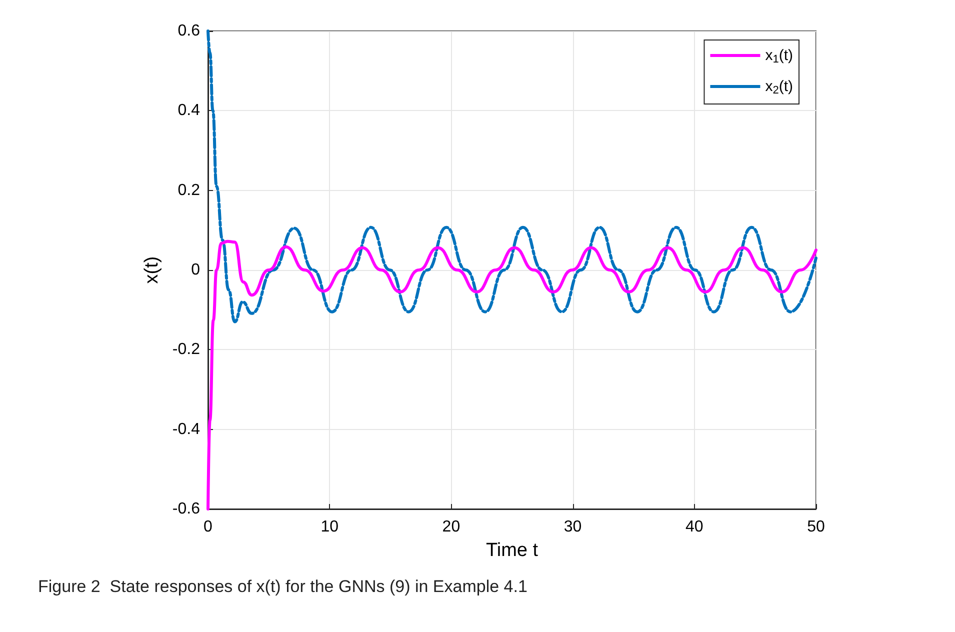  I want to click on y-tick-label: 0, so click(195, 270).